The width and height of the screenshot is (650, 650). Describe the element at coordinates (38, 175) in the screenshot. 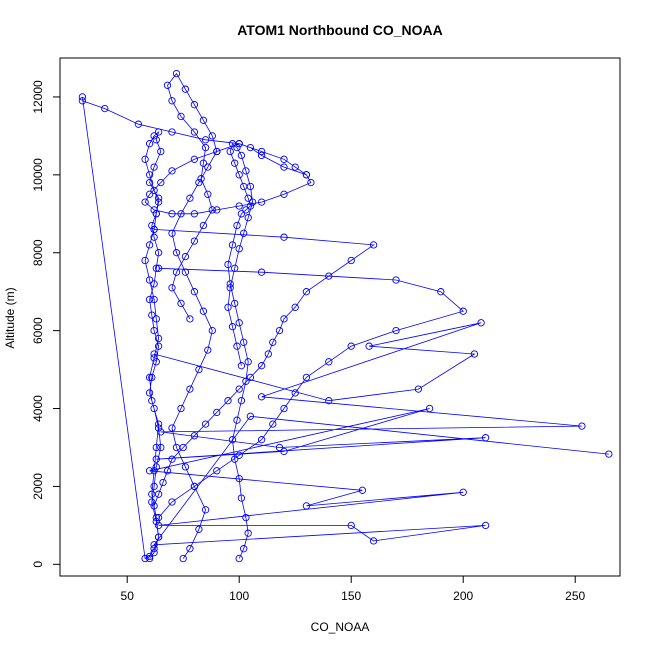

I see `y-tick-label: 10000` at that location.